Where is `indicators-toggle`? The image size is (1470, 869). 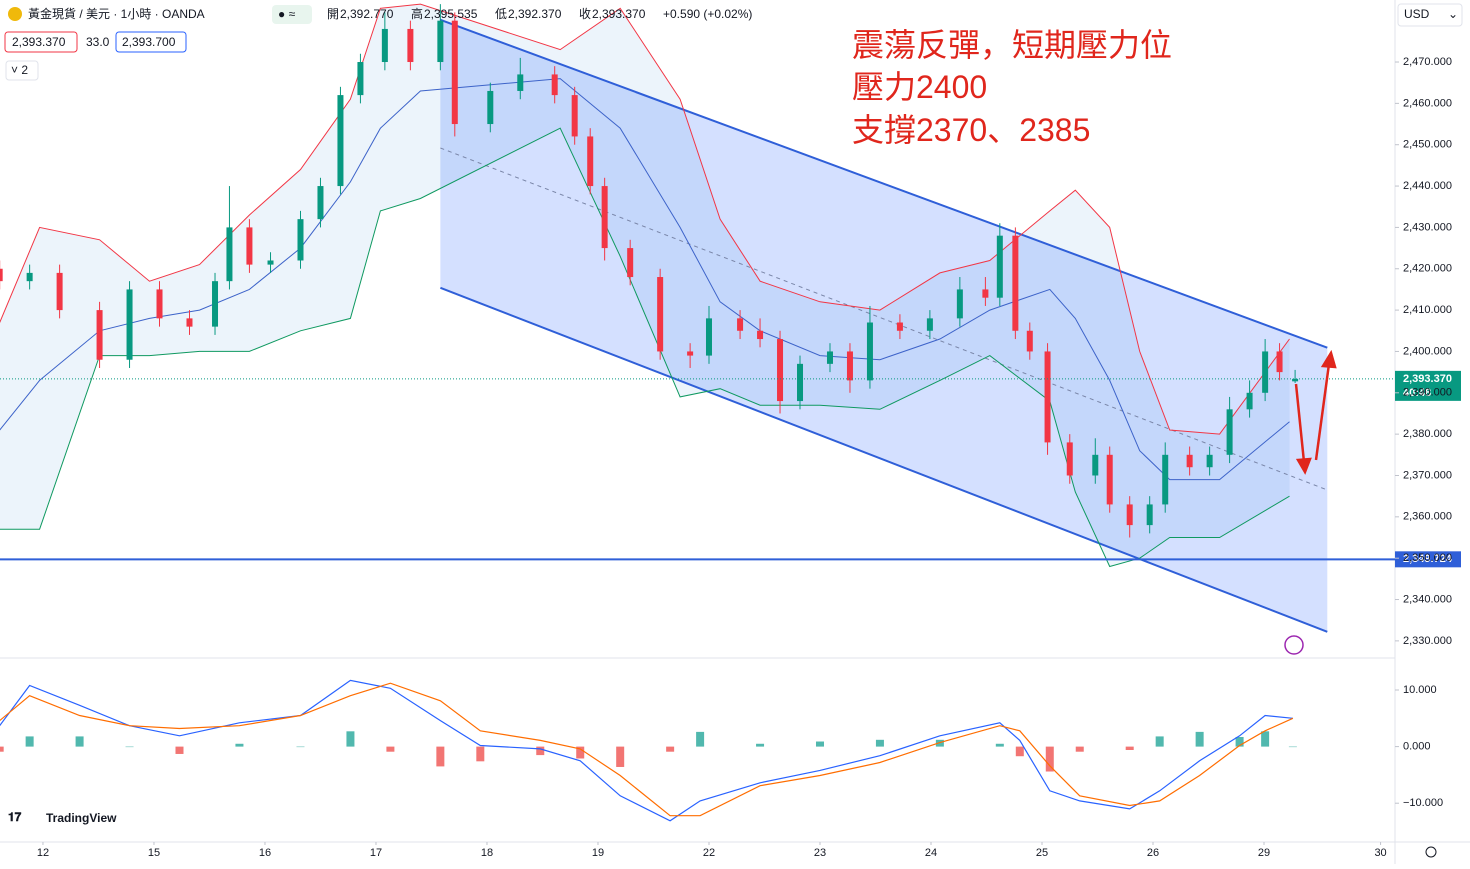
indicators-toggle is located at coordinates (22, 70).